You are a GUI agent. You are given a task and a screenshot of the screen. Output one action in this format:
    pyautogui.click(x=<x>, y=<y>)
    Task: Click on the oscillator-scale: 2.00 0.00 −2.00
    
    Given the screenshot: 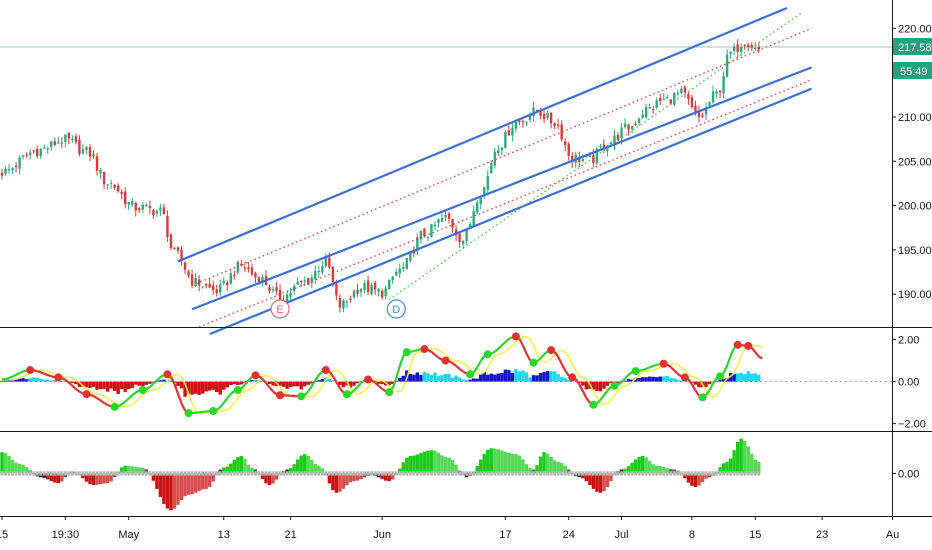 What is the action you would take?
    pyautogui.click(x=909, y=383)
    